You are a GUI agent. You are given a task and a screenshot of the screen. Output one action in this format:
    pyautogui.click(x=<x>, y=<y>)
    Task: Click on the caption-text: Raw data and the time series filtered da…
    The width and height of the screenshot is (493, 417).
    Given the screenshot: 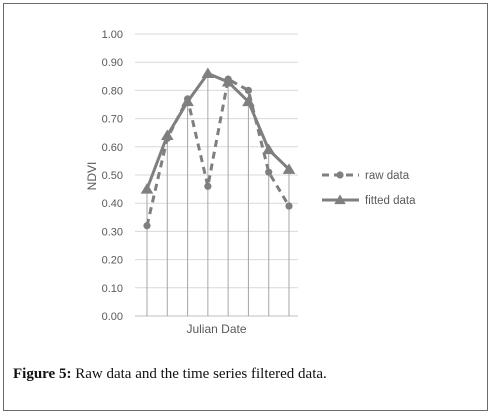 What is the action you would take?
    pyautogui.click(x=199, y=374)
    